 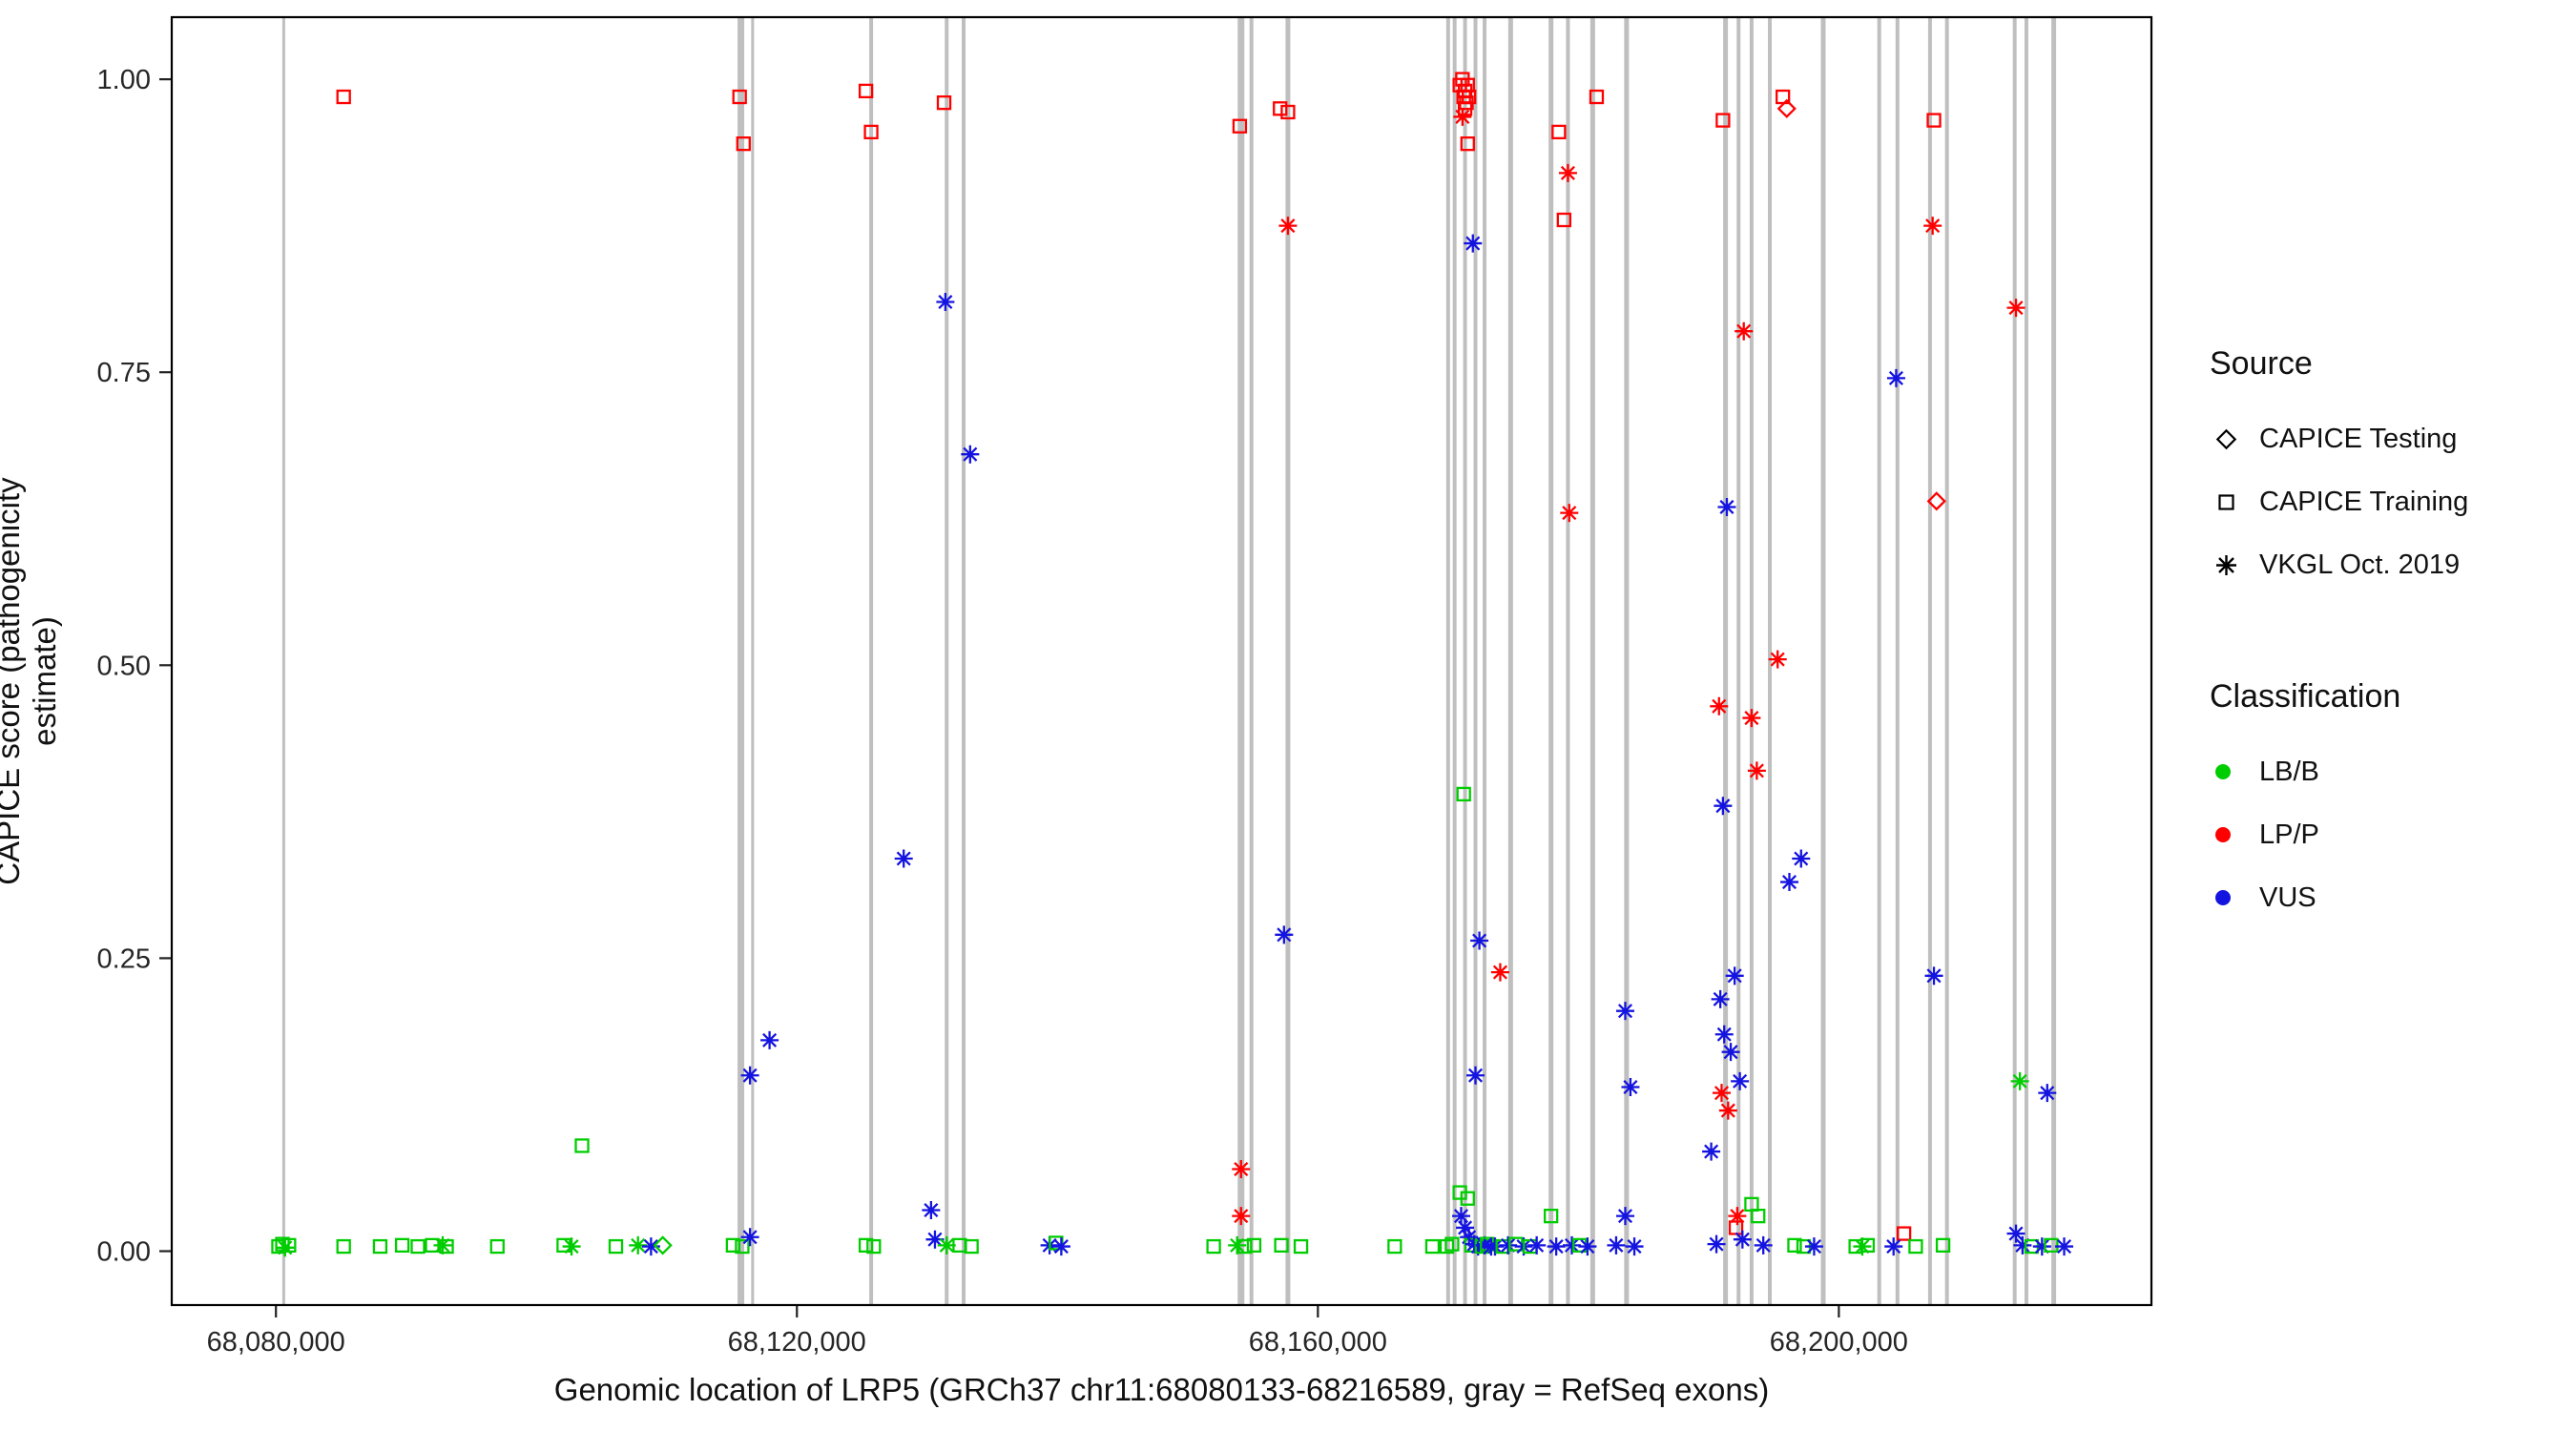 What do you see at coordinates (2289, 771) in the screenshot?
I see `legend-item-label: LB/B` at bounding box center [2289, 771].